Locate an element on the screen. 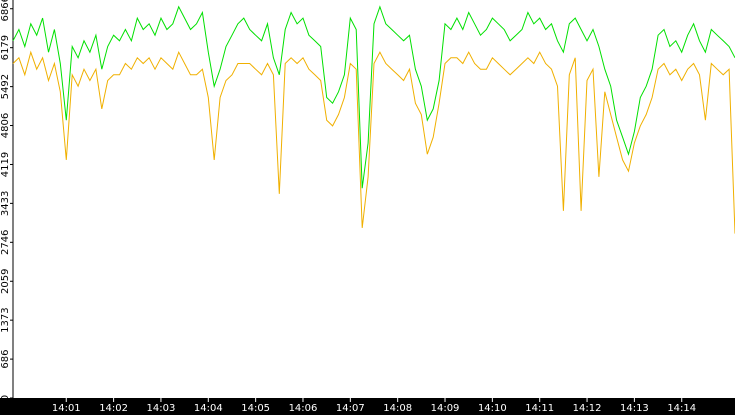 Image resolution: width=735 pixels, height=415 pixels. y-tick-label: 0 is located at coordinates (5, 398).